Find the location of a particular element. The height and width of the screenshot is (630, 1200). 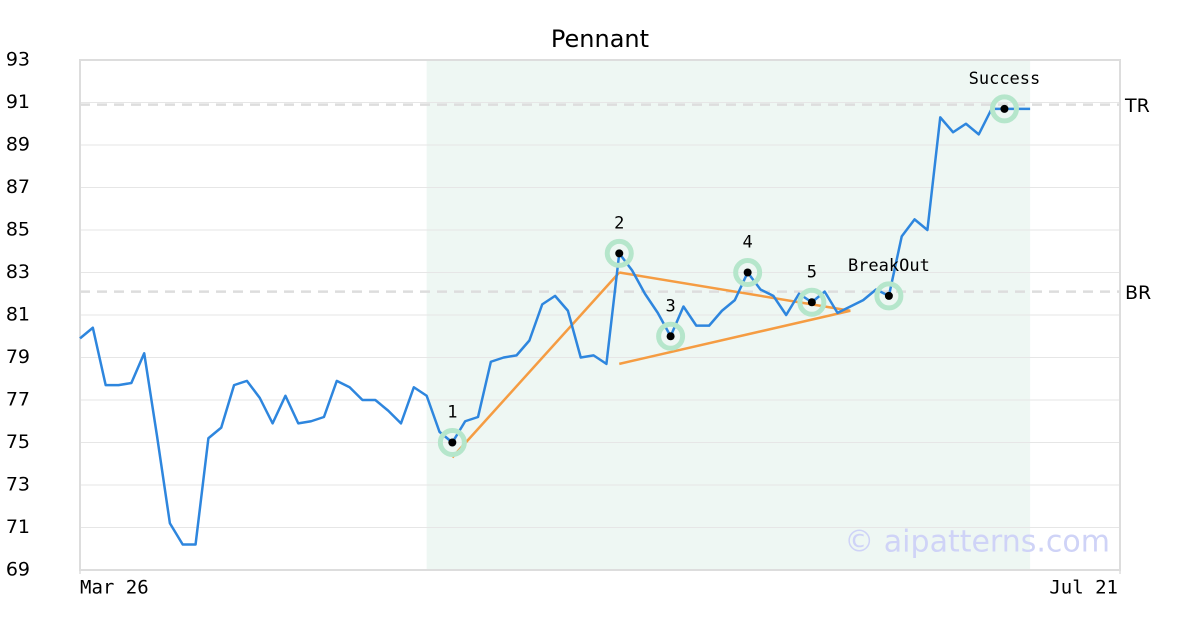

point-label: 2 is located at coordinates (619, 223).